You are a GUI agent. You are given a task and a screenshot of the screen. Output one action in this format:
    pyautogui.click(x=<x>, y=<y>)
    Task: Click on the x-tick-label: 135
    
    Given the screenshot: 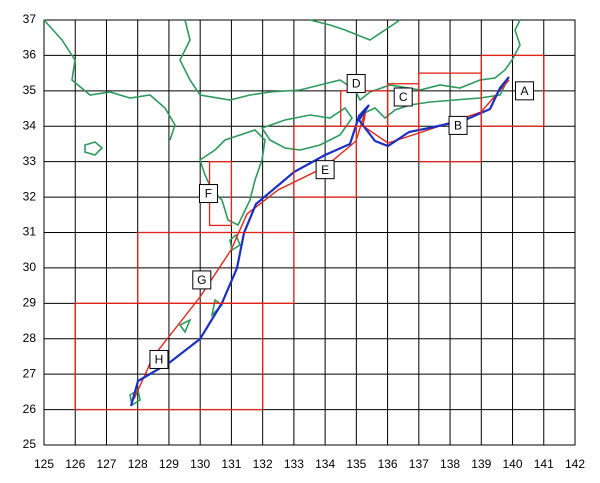 What is the action you would take?
    pyautogui.click(x=356, y=464)
    